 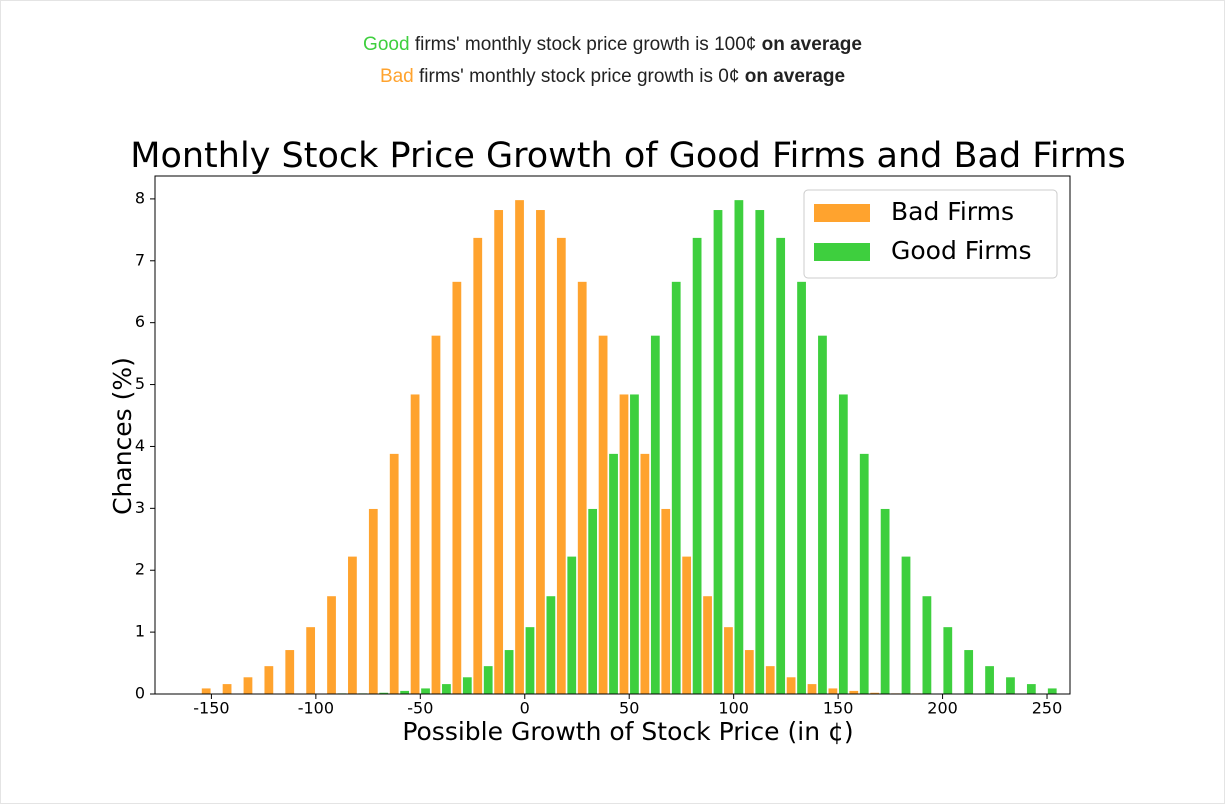 I want to click on highlight: Good, so click(x=386, y=44).